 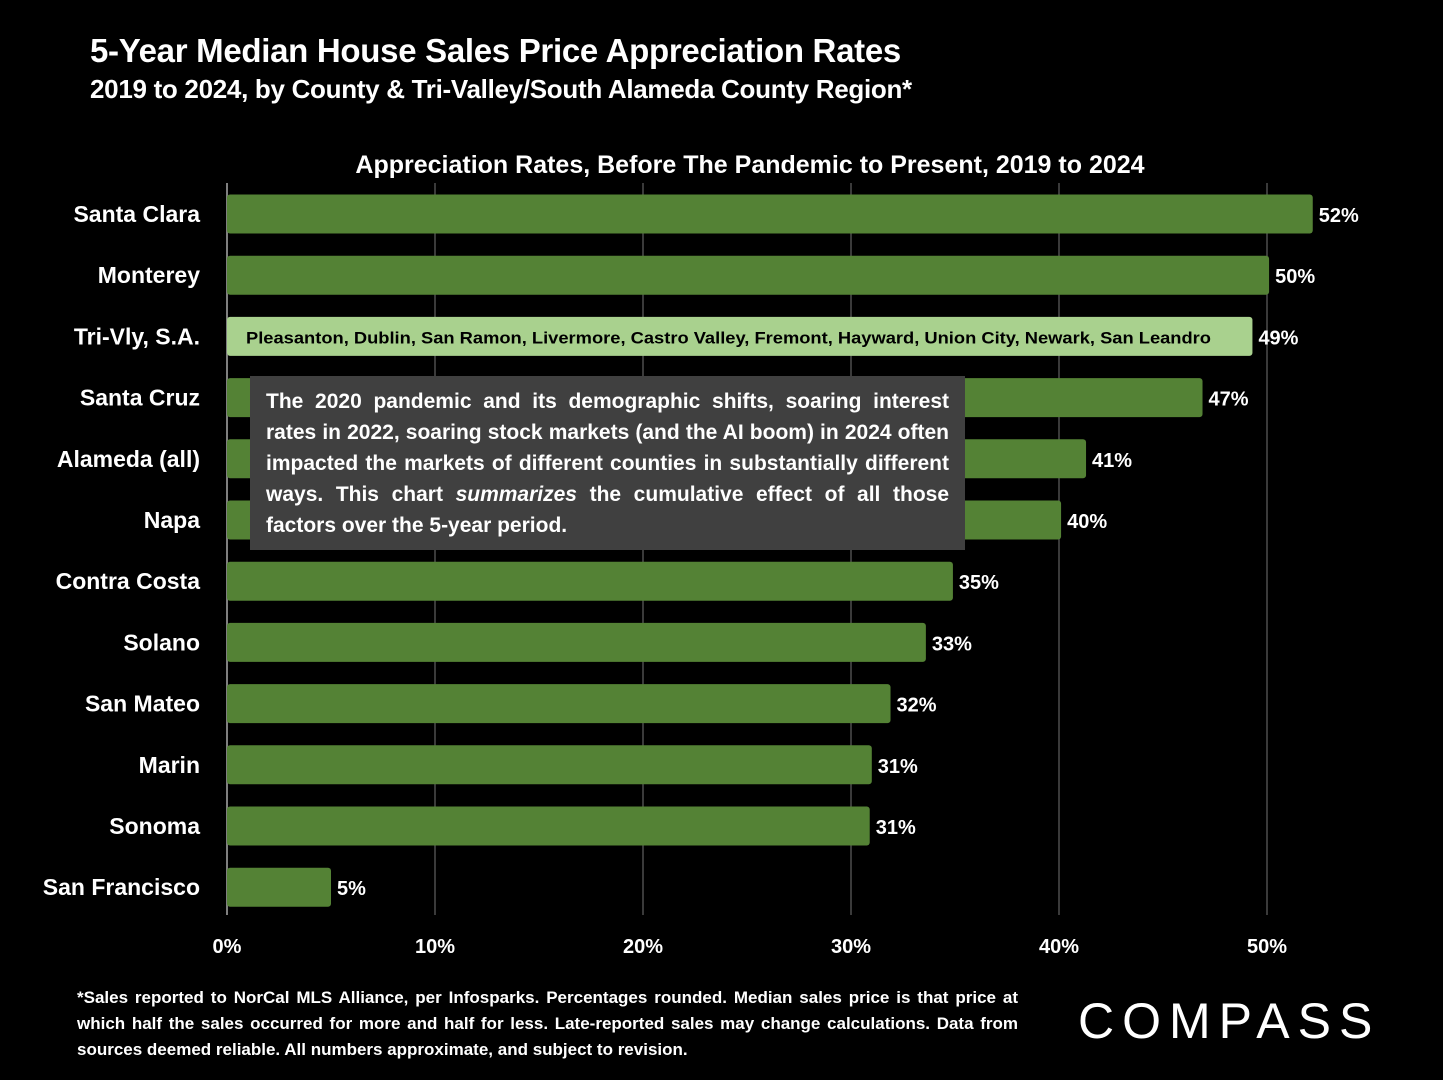 What do you see at coordinates (917, 706) in the screenshot?
I see `value-label: 32%` at bounding box center [917, 706].